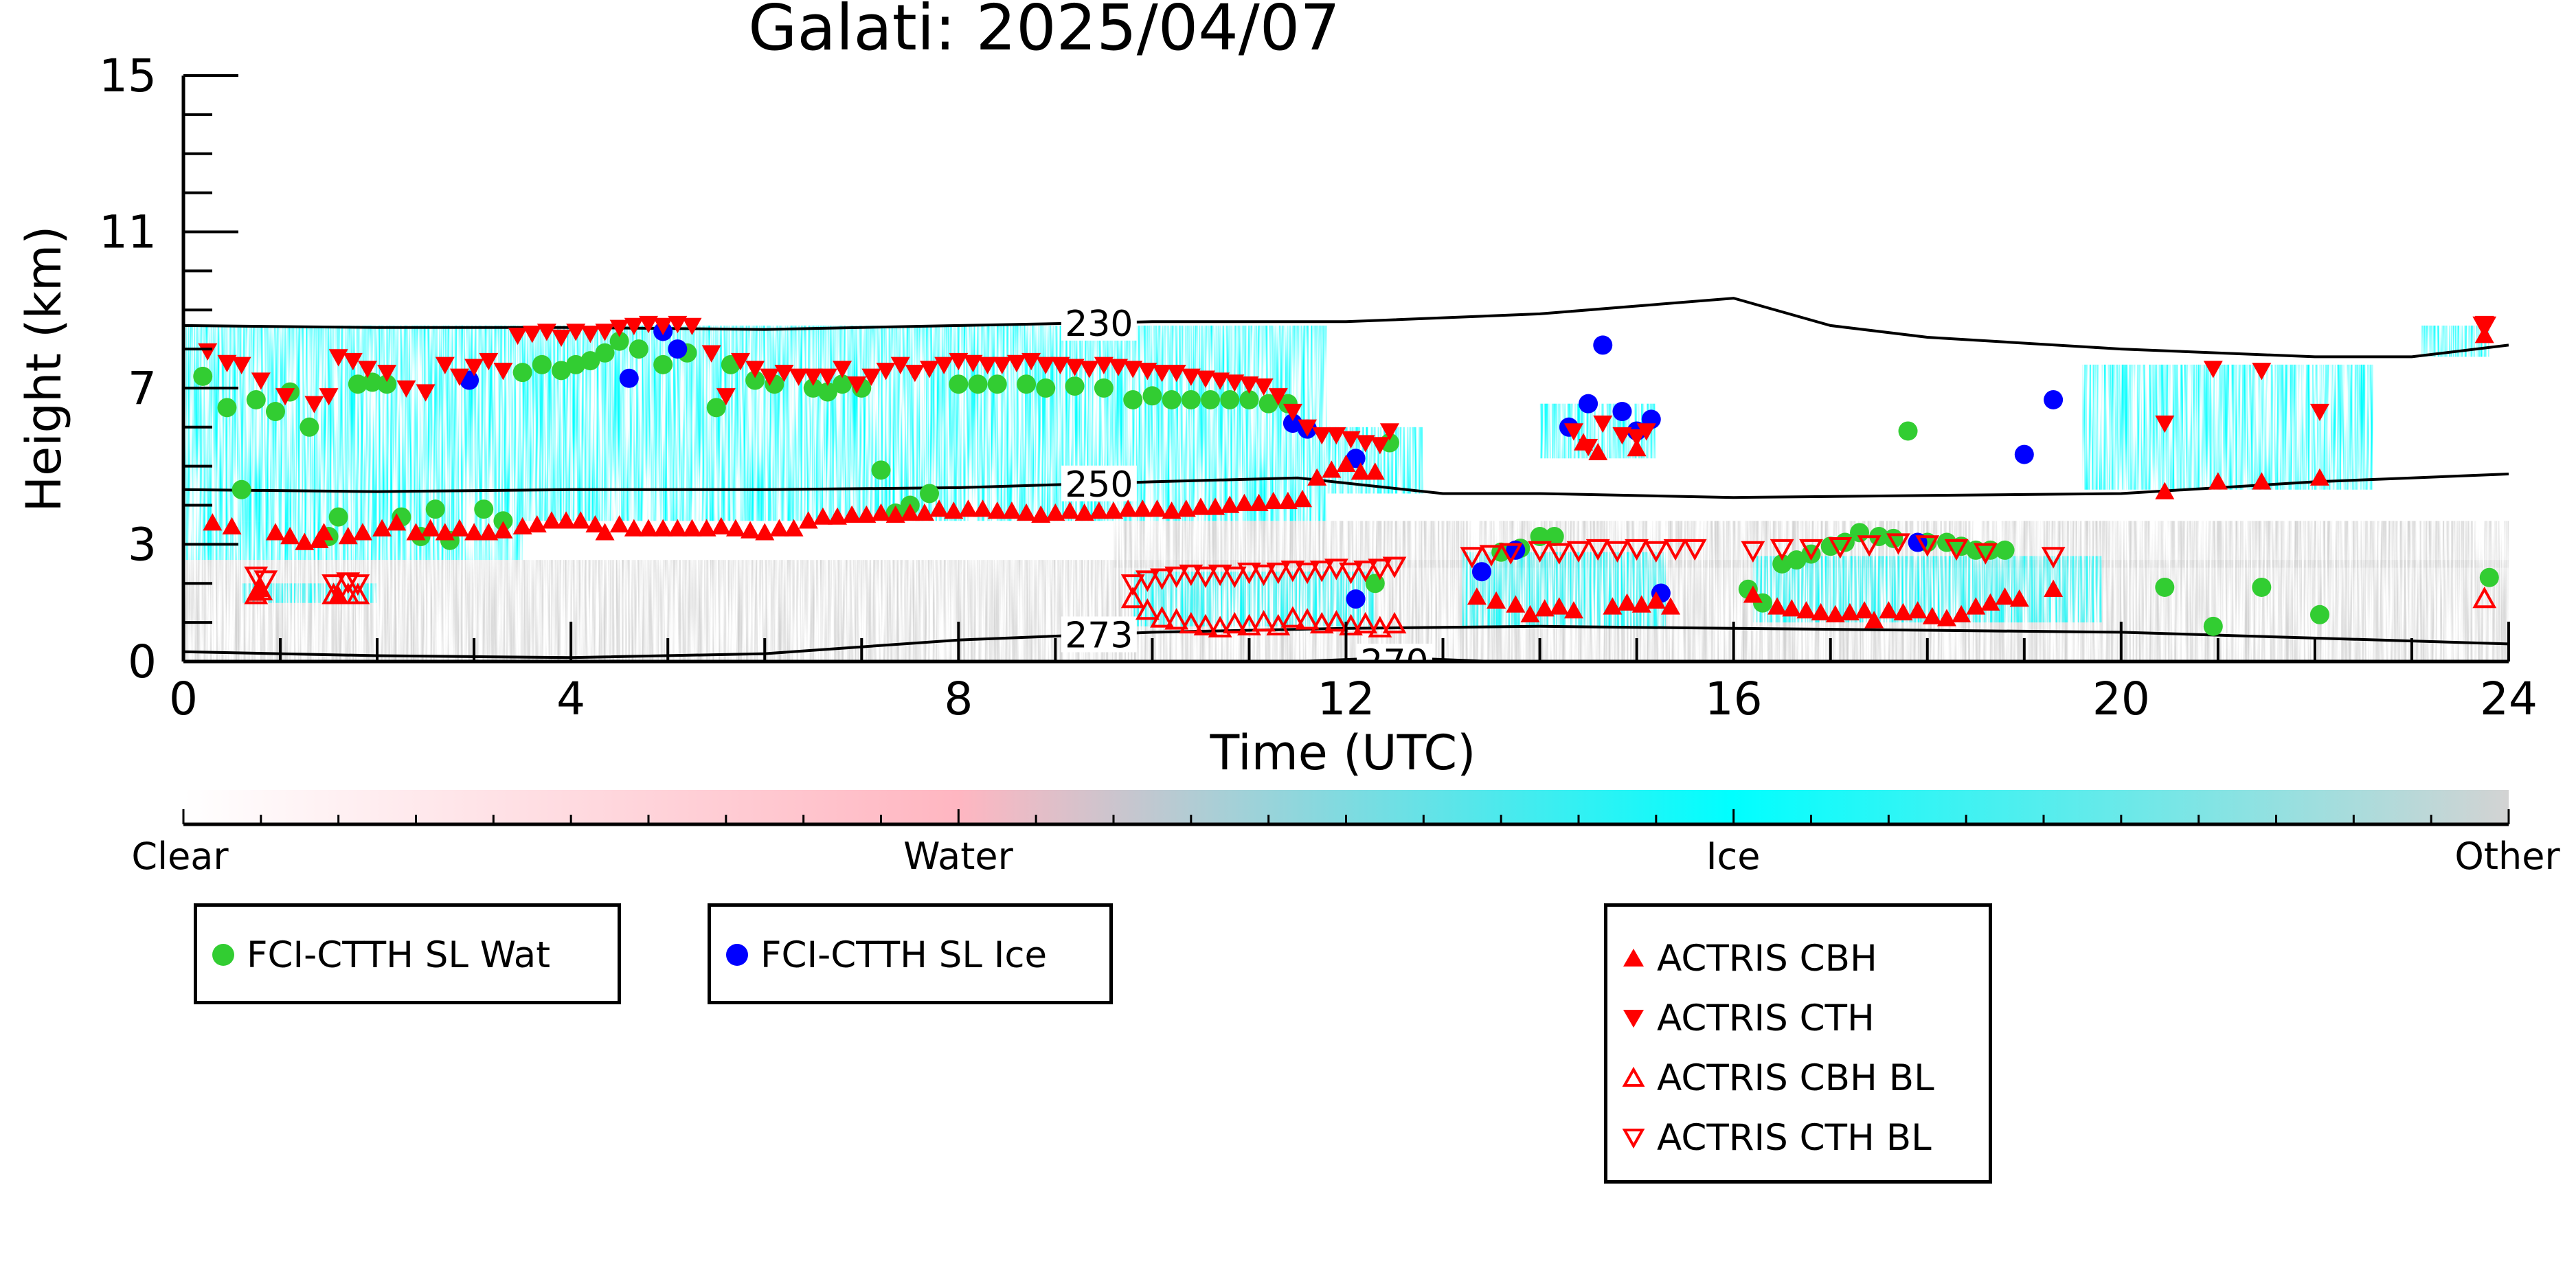  What do you see at coordinates (1343, 753) in the screenshot?
I see `x-axis-label: Time (UTC)` at bounding box center [1343, 753].